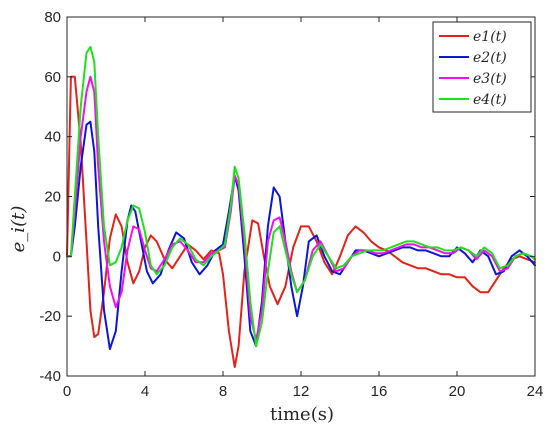 Image resolution: width=550 pixels, height=435 pixels. What do you see at coordinates (52, 77) in the screenshot?
I see `y-tick-label: 60` at bounding box center [52, 77].